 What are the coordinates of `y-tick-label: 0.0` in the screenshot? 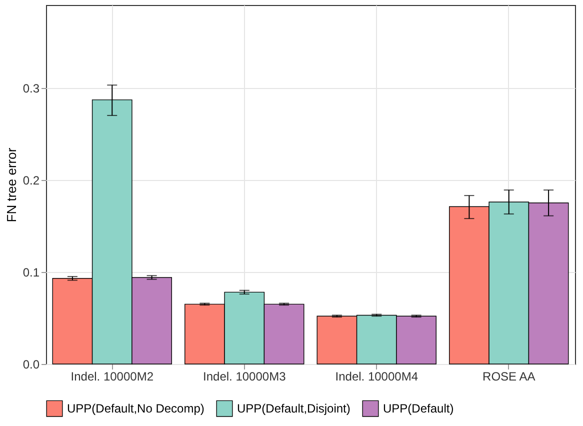 It's located at (31, 365).